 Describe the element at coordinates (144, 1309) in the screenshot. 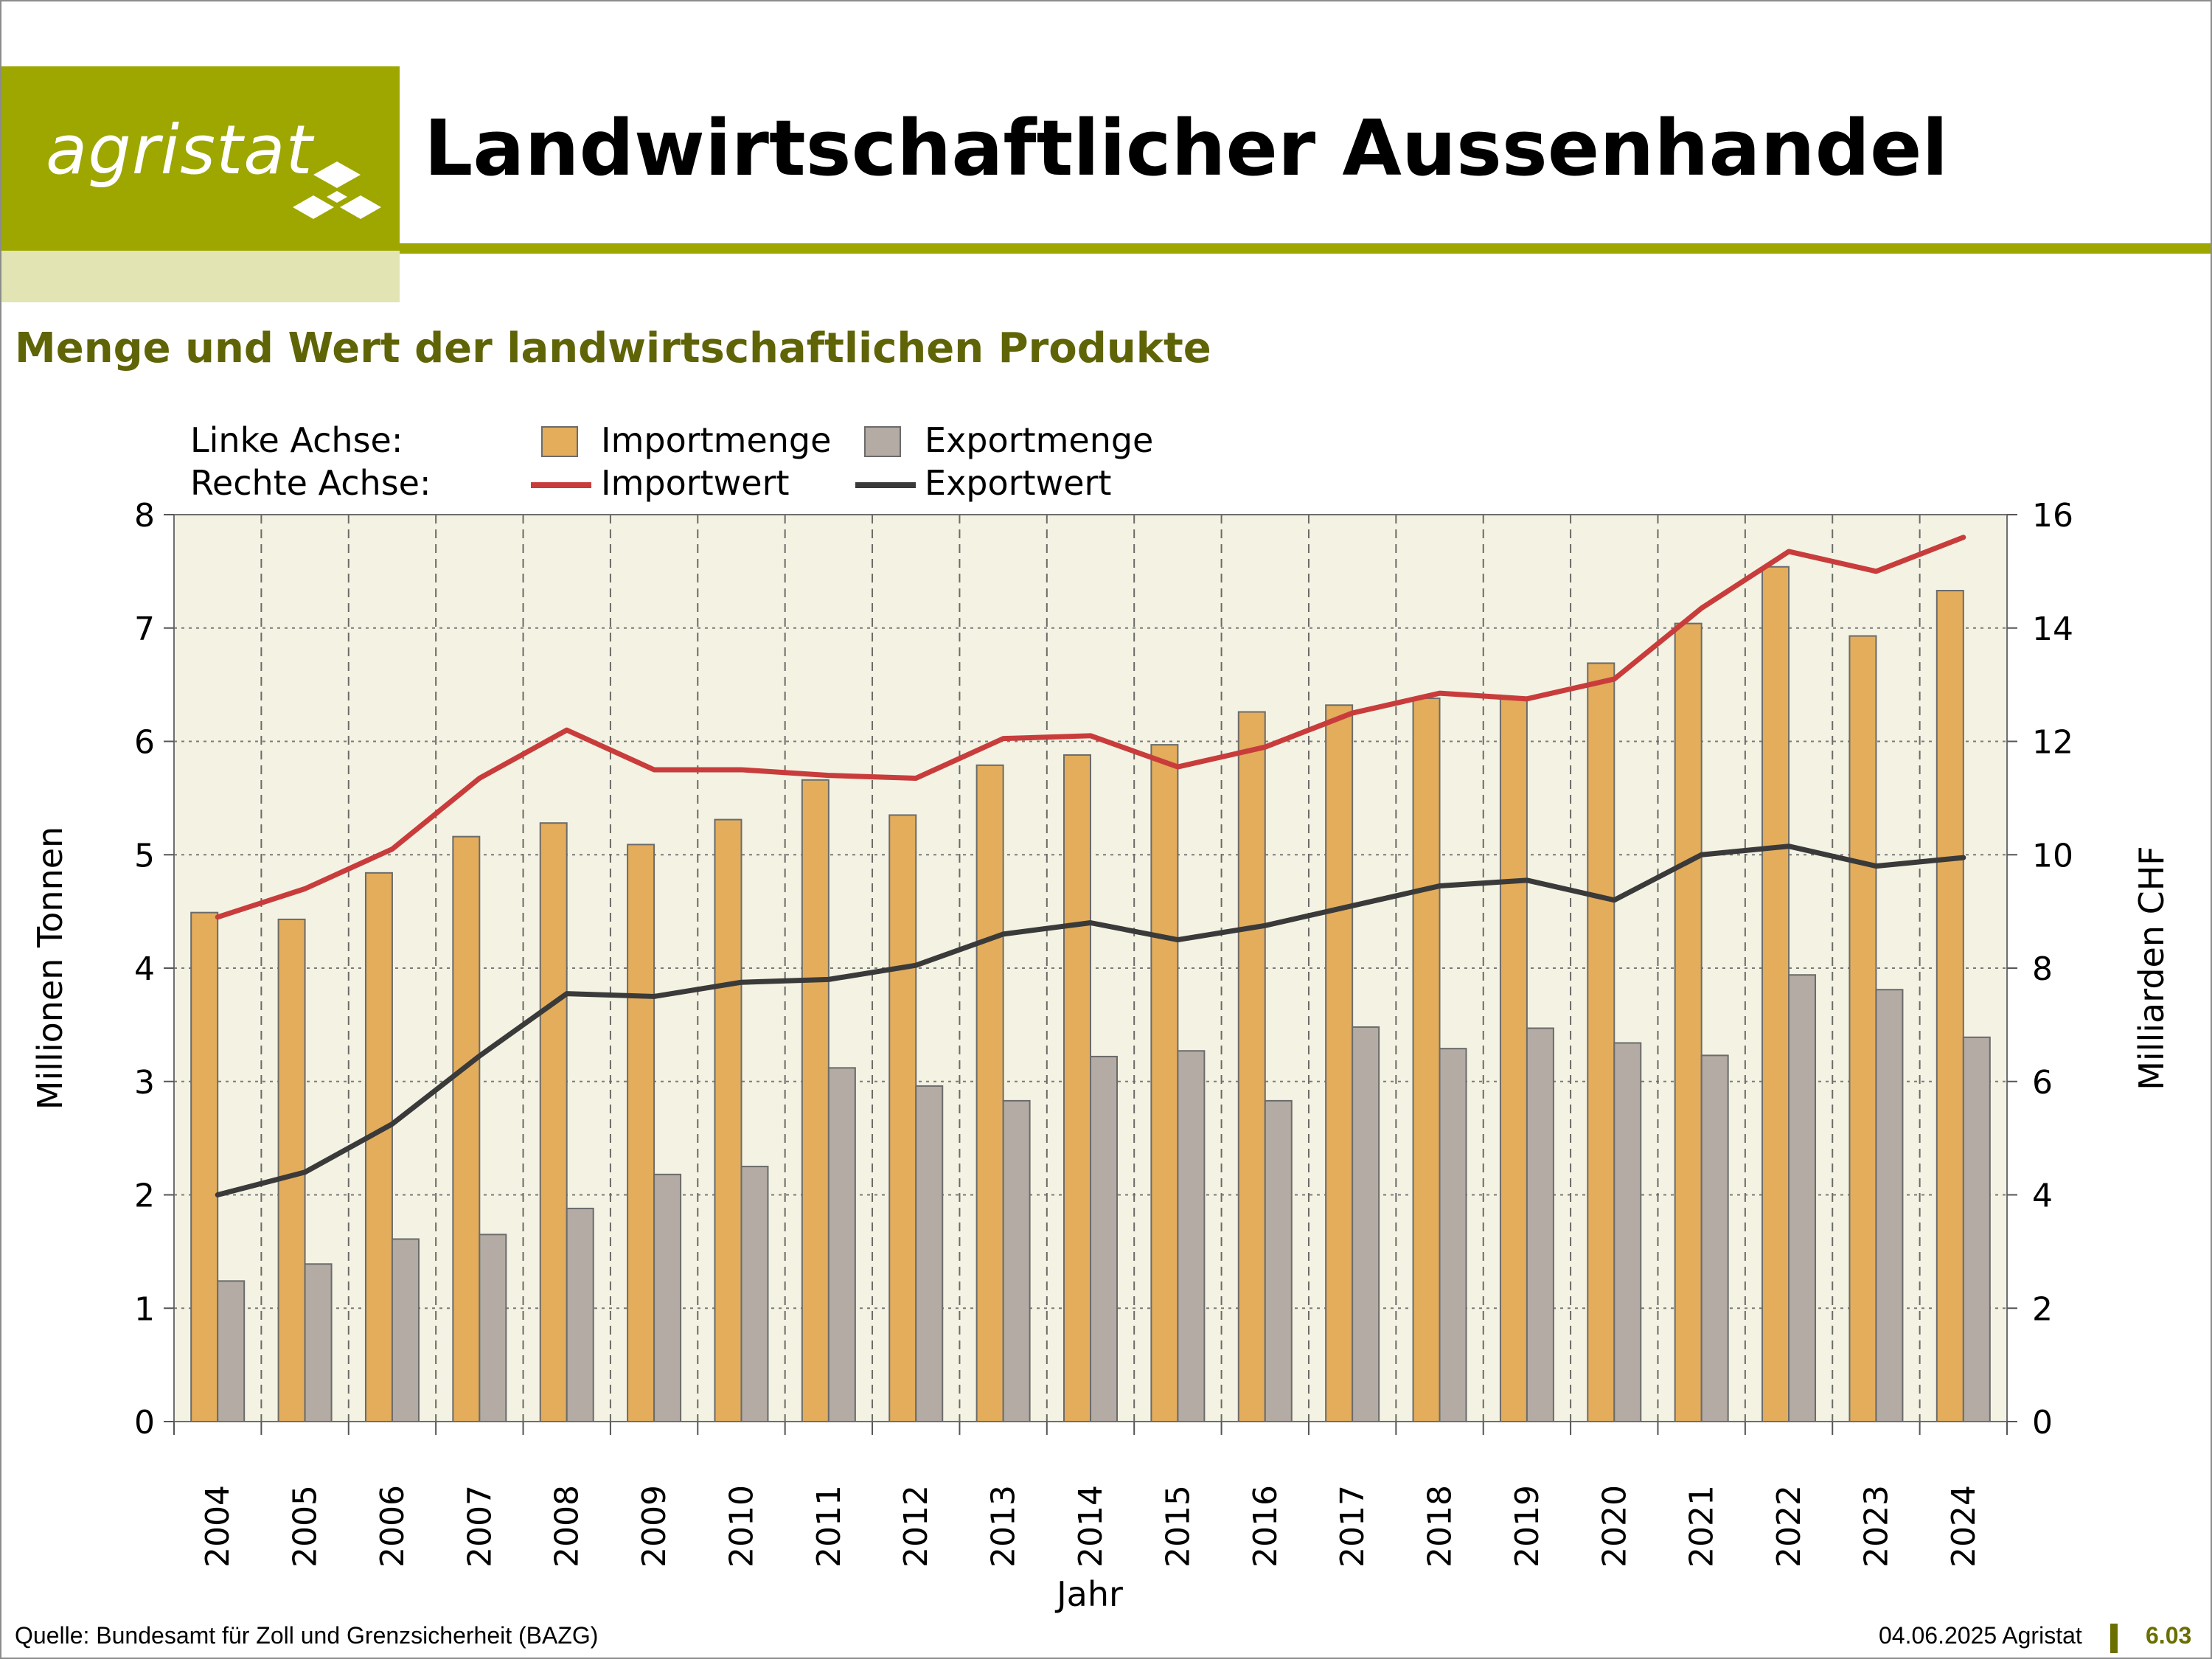

I see `y-tick-label: 1` at that location.